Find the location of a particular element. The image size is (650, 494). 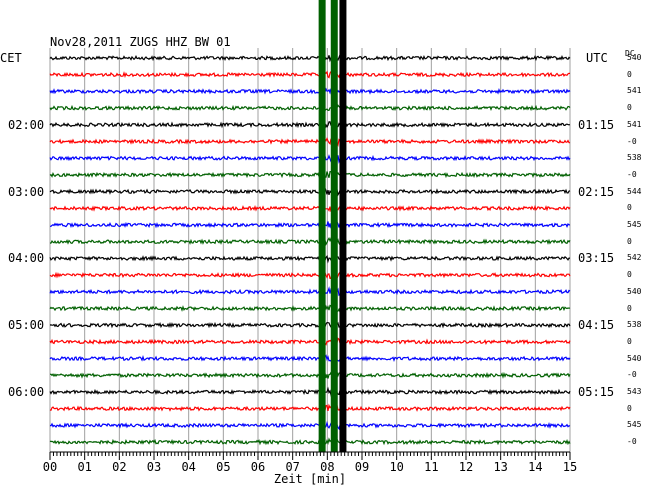

x-tick-label: 13 is located at coordinates (500, 467).